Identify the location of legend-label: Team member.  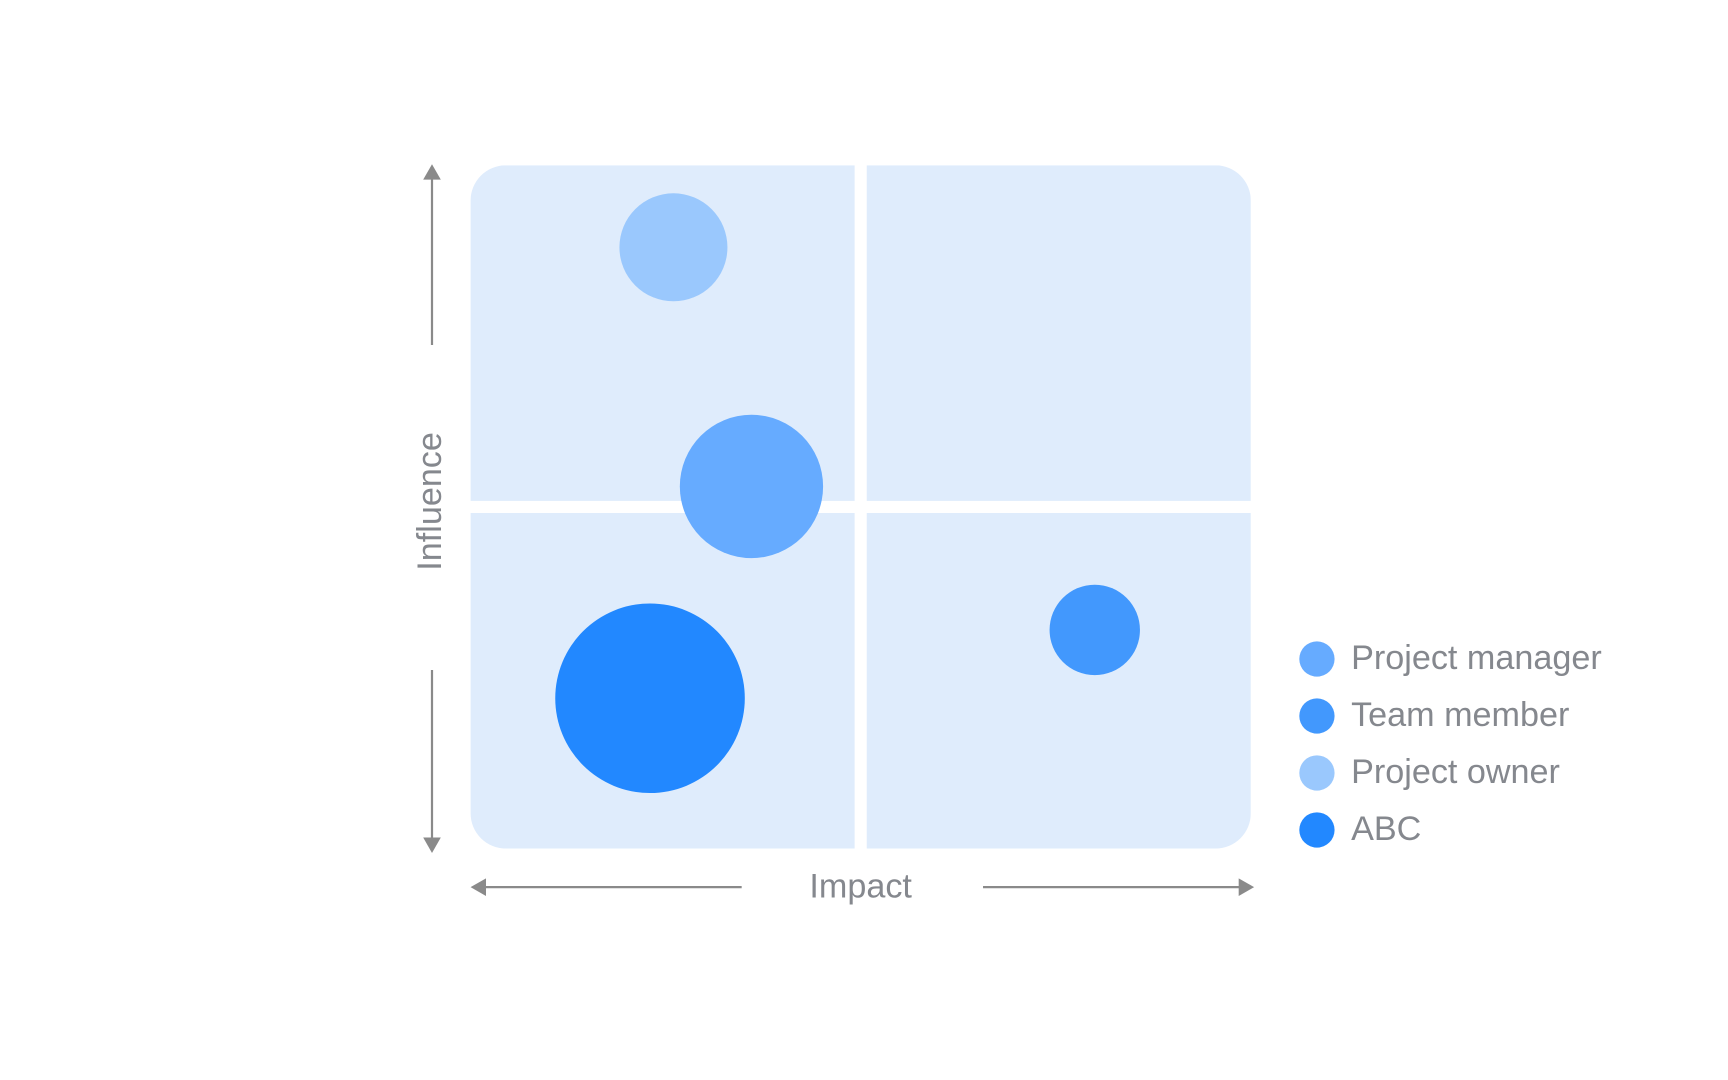
(1460, 715).